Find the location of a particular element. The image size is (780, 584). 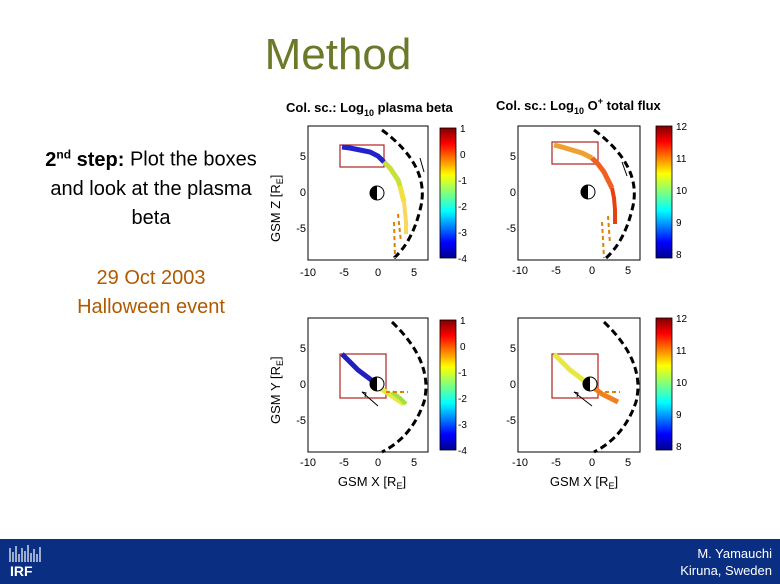

xtick-tl-2: -5 is located at coordinates (344, 273).